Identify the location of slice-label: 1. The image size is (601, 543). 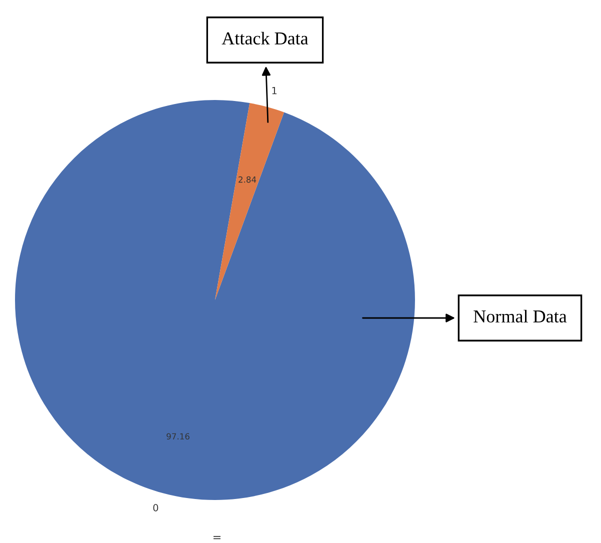
(274, 90).